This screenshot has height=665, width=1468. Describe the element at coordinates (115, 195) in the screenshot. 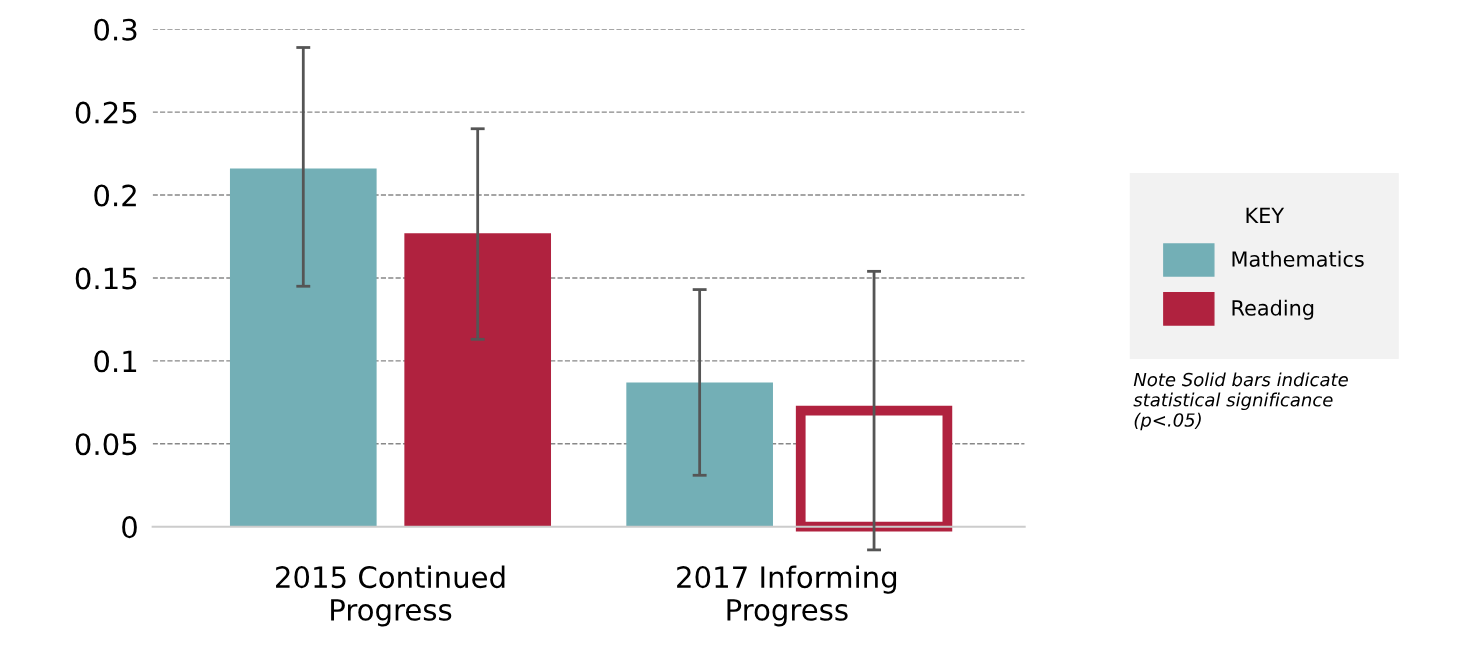

I see `y-tick-label: 0.2` at that location.